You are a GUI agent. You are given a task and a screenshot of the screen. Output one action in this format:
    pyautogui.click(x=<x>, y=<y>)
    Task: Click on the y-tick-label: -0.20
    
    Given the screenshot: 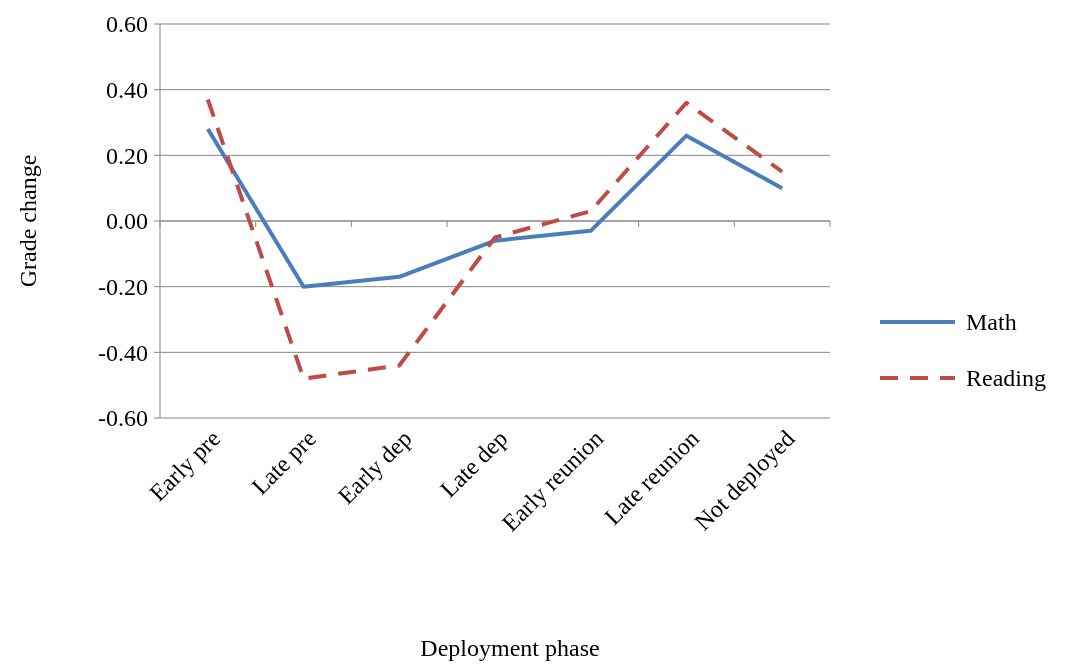 What is the action you would take?
    pyautogui.click(x=123, y=287)
    